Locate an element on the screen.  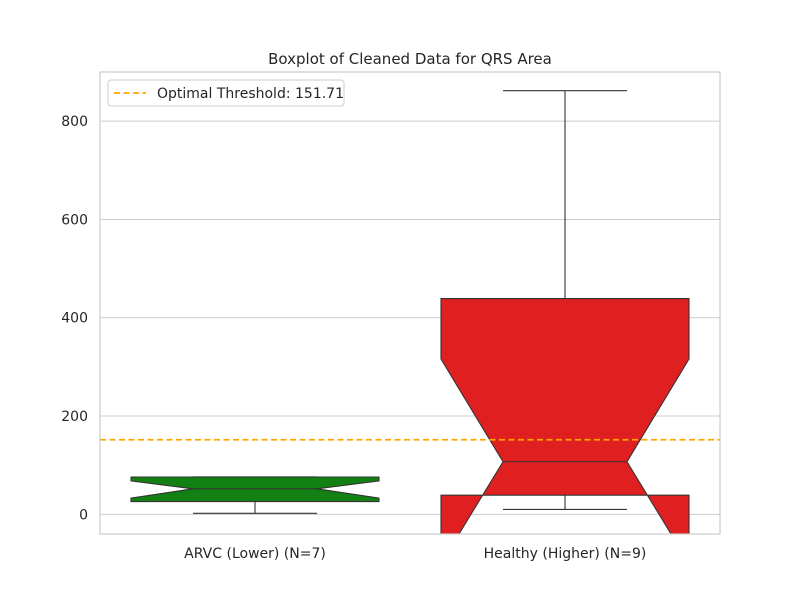
y-tick-label-400: 400 is located at coordinates (74, 319).